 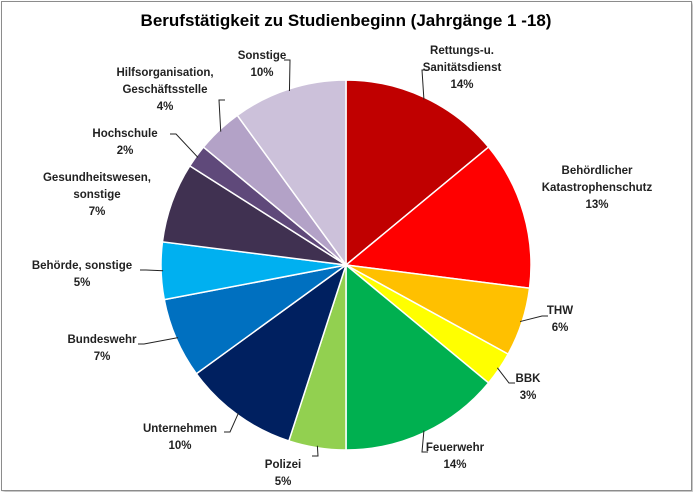 I want to click on data-label-name: Feuerwehr, so click(x=455, y=448).